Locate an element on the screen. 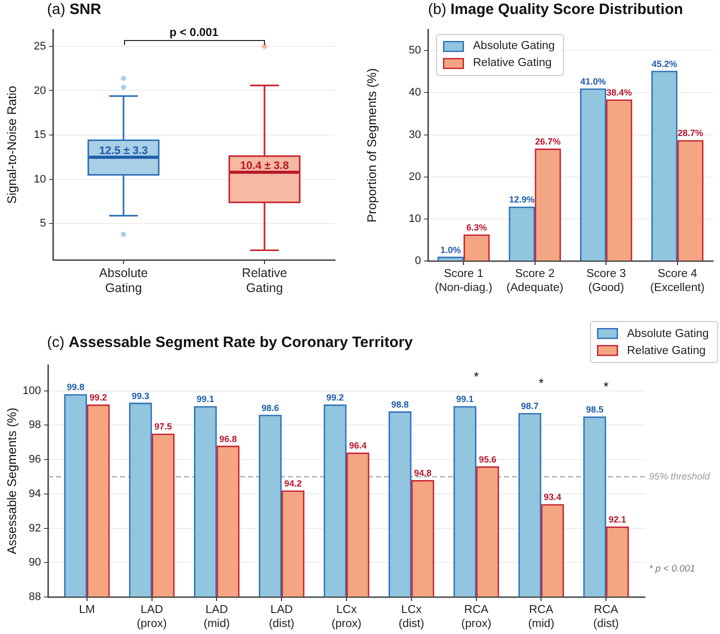 This screenshot has width=720, height=634. ref-line-label: 95% threshold is located at coordinates (679, 476).